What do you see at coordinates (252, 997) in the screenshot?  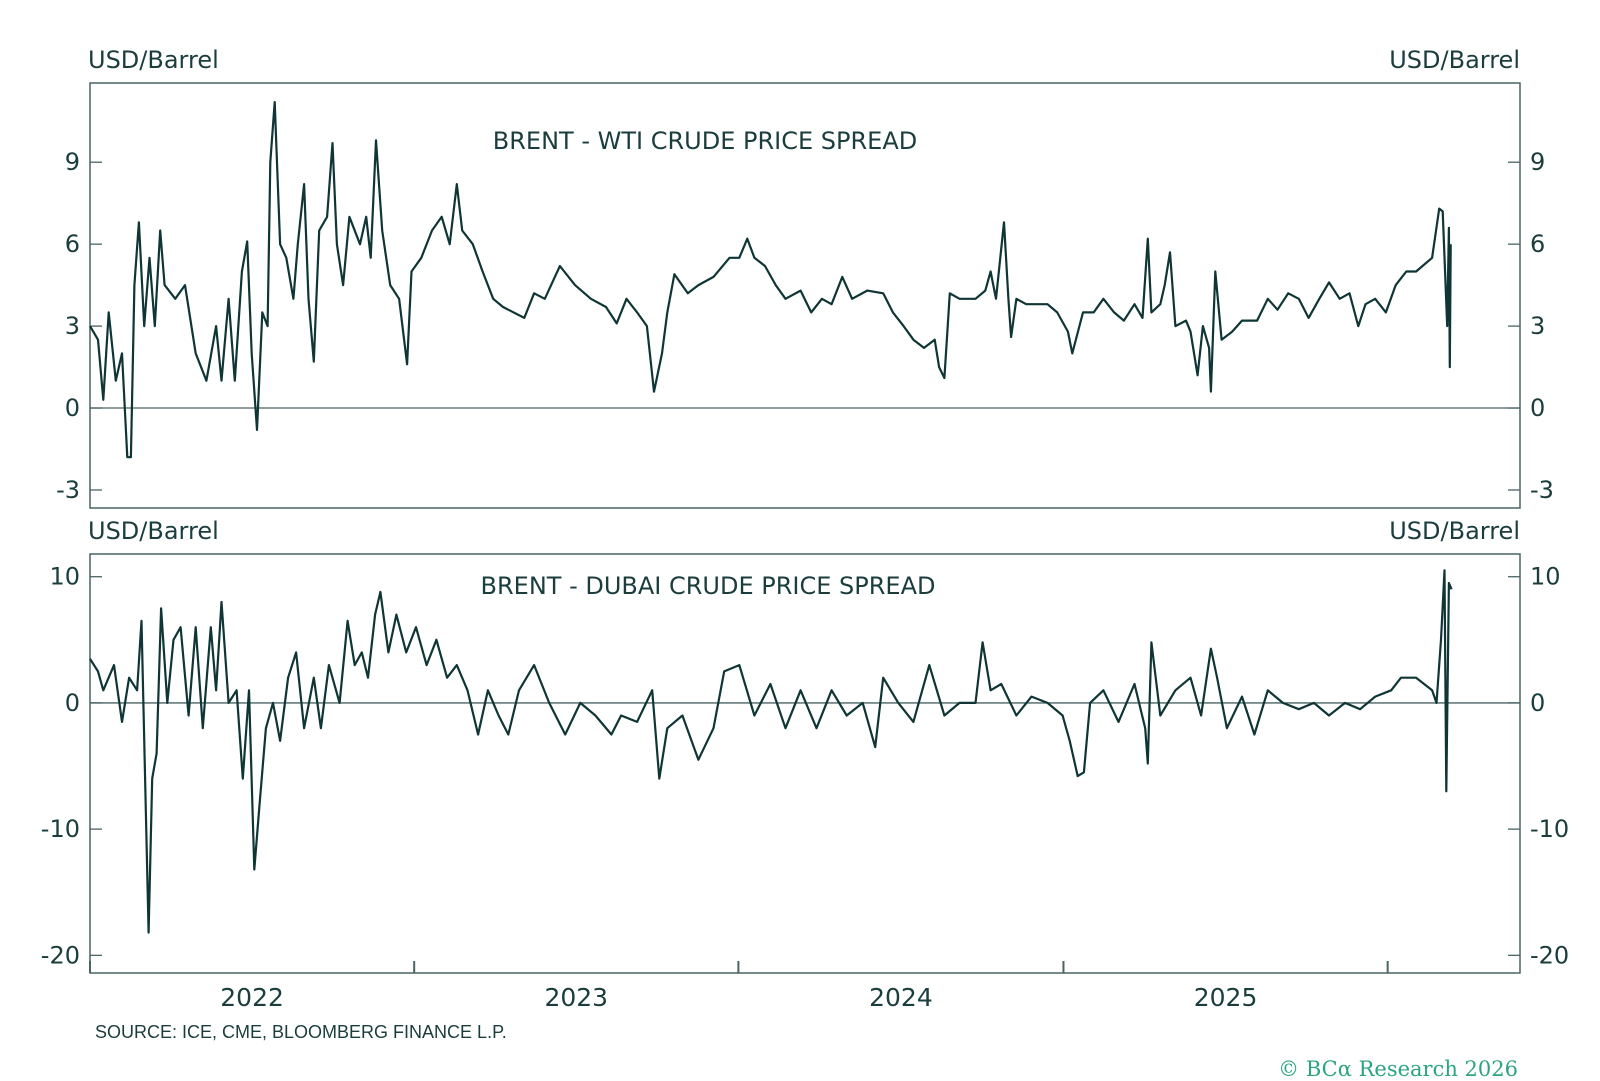 I see `x-tick-label: 2022` at bounding box center [252, 997].